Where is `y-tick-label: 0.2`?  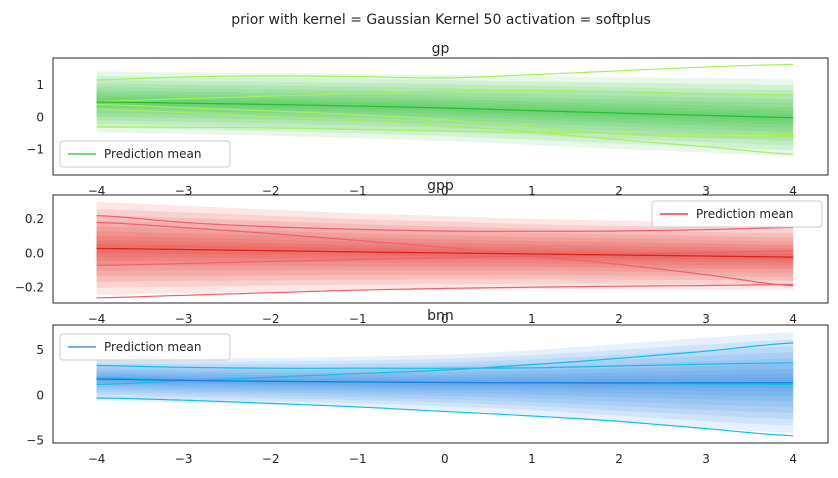 y-tick-label: 0.2 is located at coordinates (34, 219).